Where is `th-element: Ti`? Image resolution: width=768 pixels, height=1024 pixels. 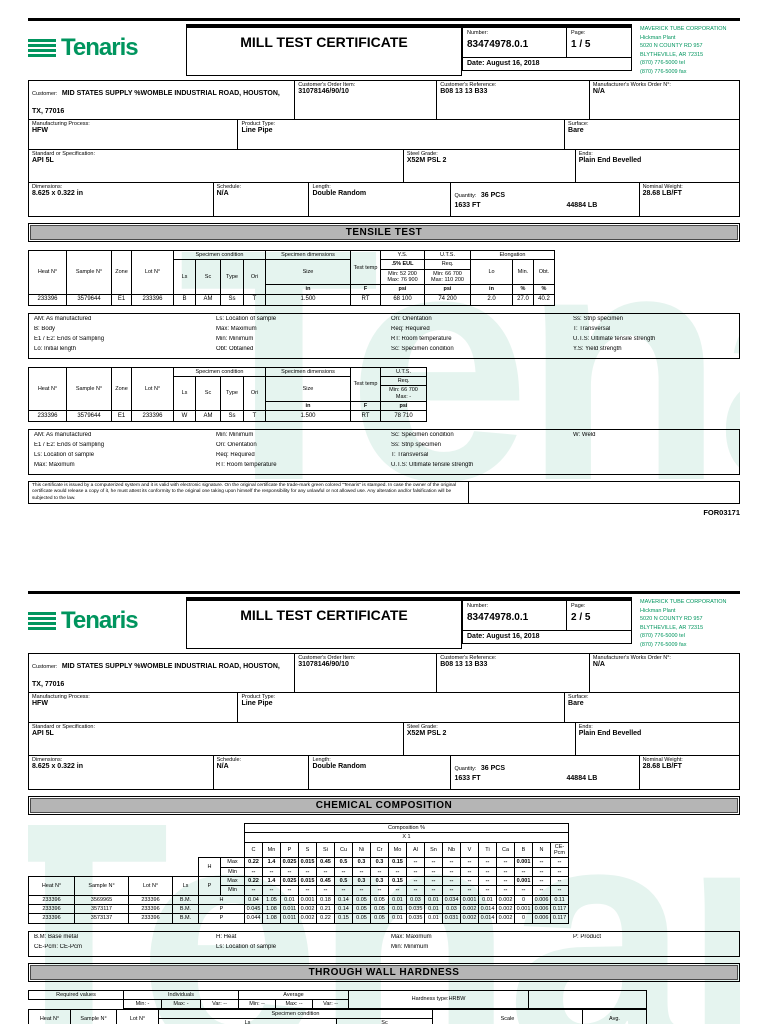
th-element: Ti is located at coordinates (487, 850).